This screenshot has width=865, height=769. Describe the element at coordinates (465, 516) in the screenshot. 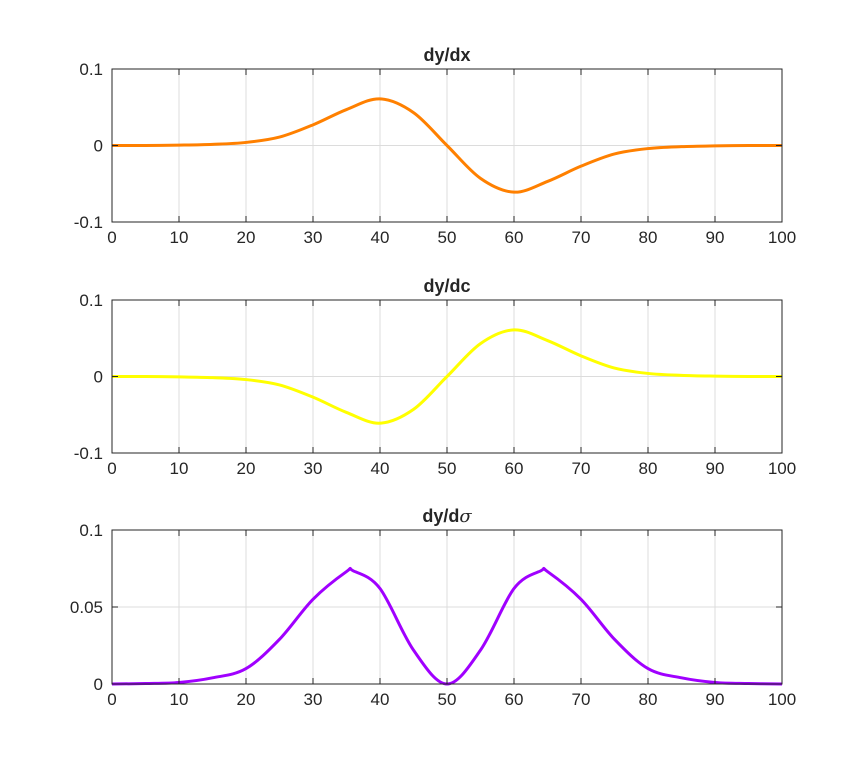

I see `chart-title-symbol: σ` at that location.